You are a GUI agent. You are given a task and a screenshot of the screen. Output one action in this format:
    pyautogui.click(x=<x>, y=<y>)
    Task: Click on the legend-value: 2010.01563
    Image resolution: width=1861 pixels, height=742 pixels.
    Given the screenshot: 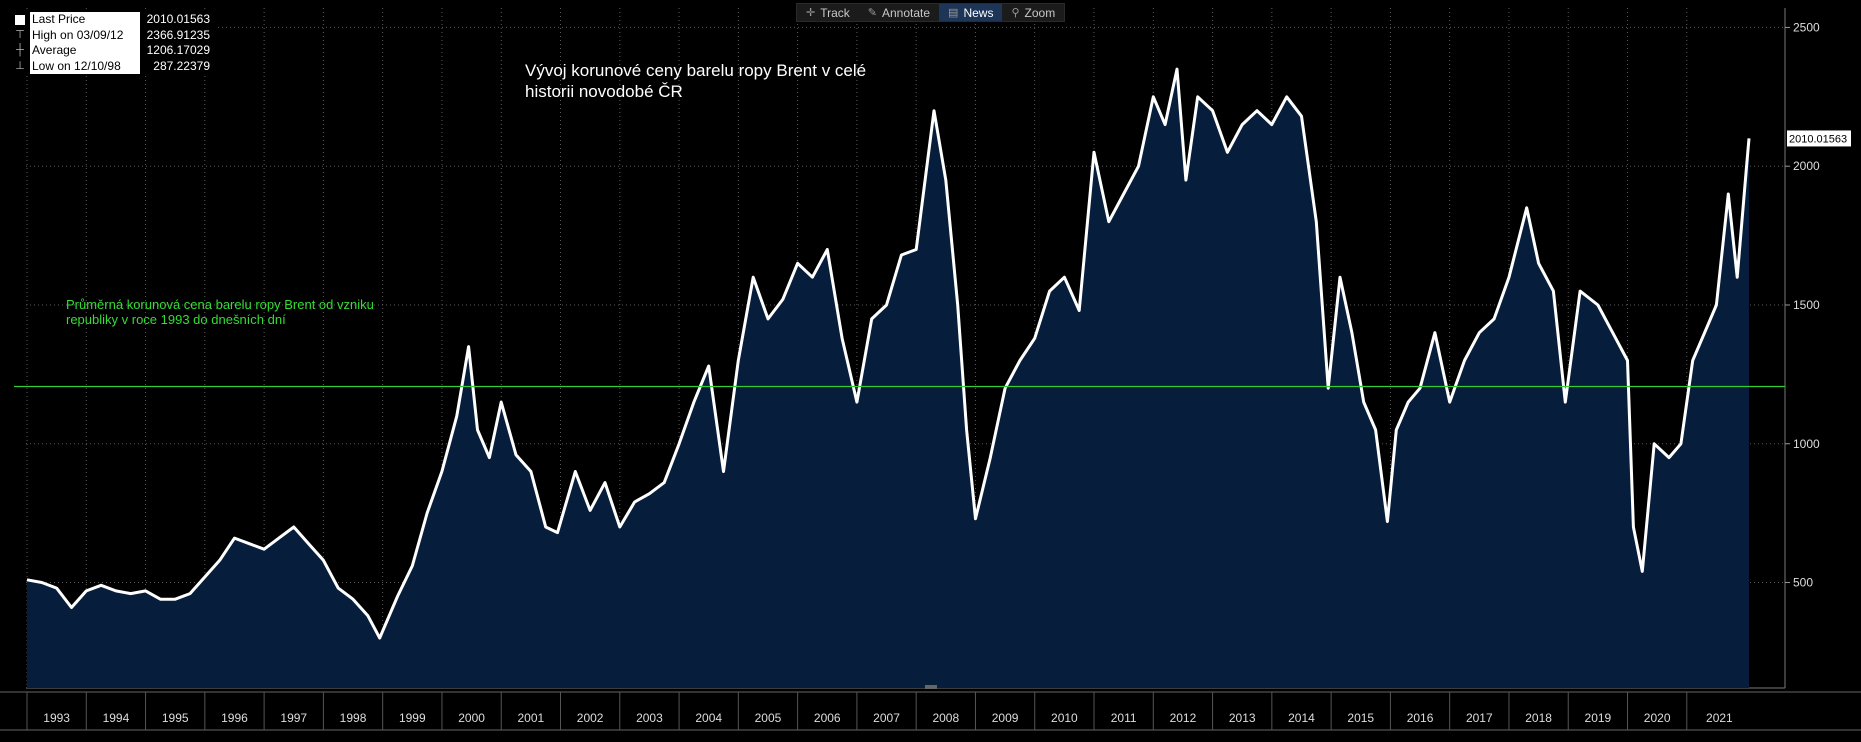 What is the action you would take?
    pyautogui.click(x=178, y=19)
    